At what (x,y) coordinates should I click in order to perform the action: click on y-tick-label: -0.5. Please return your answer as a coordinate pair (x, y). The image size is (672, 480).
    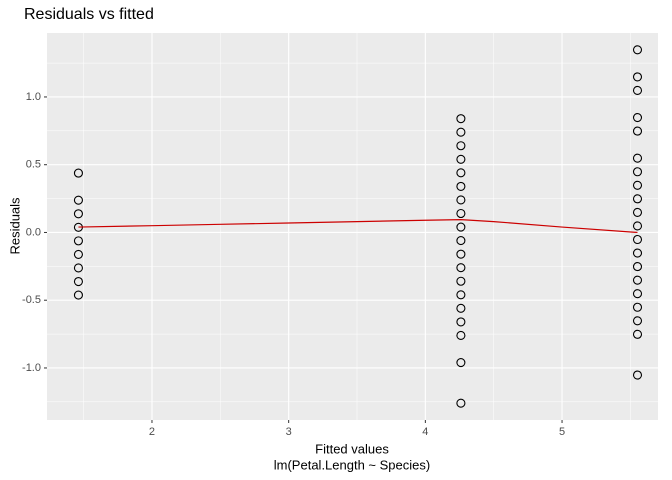
    Looking at the image, I should click on (31, 300).